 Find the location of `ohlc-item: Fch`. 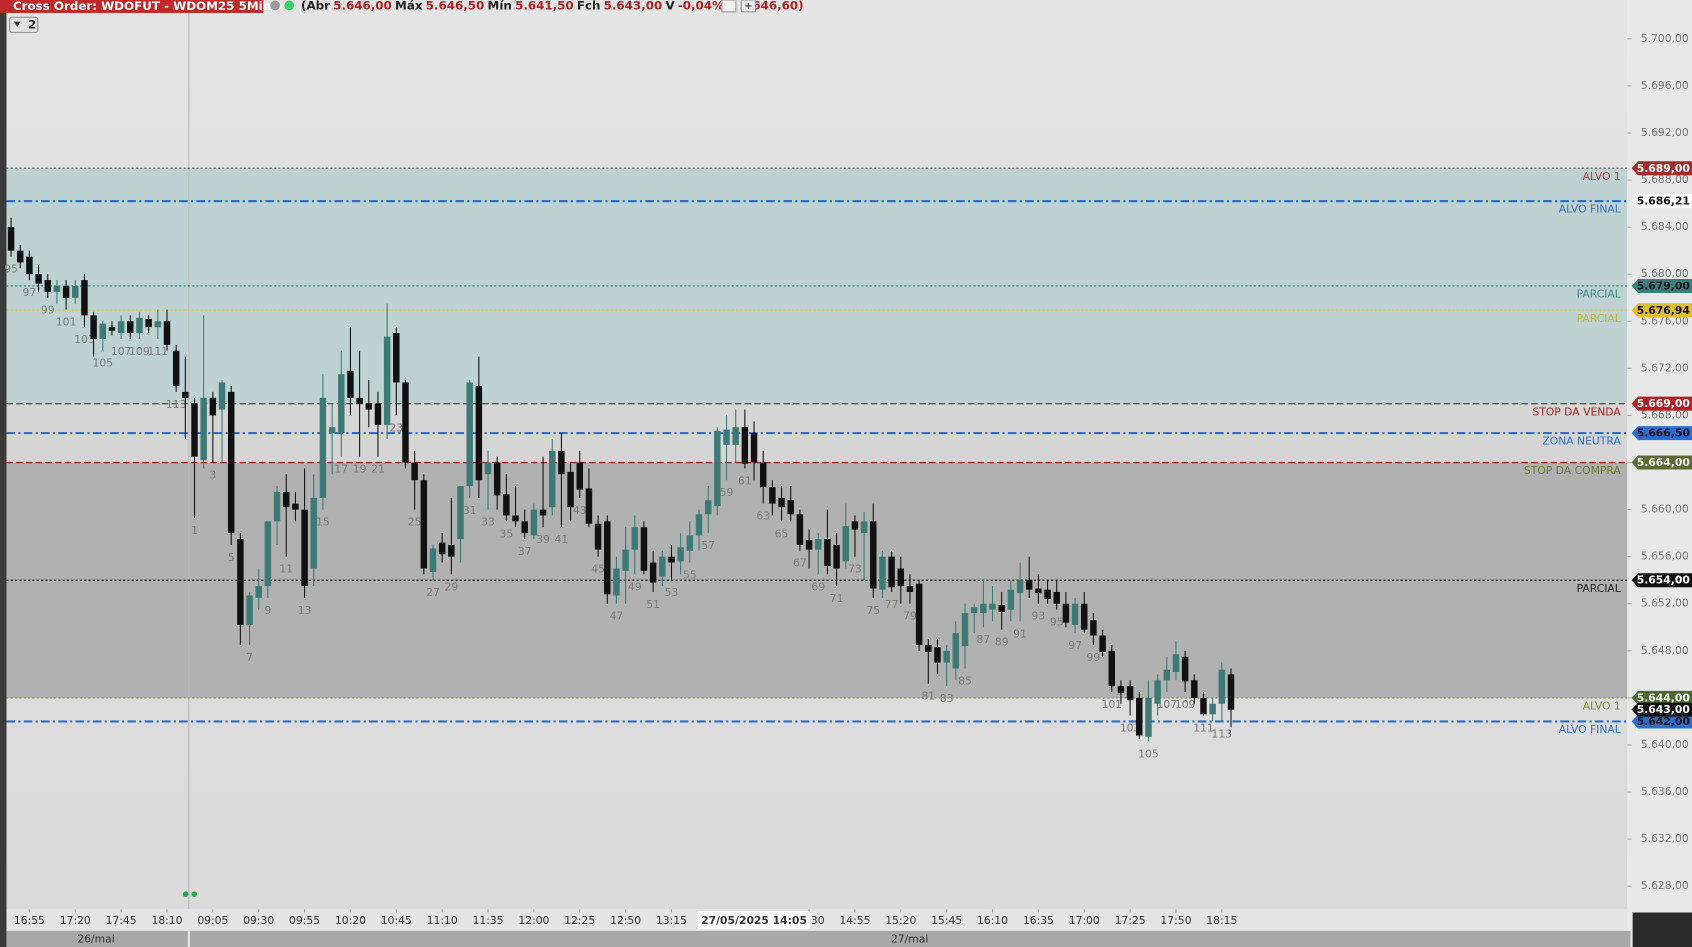

ohlc-item: Fch is located at coordinates (589, 6).